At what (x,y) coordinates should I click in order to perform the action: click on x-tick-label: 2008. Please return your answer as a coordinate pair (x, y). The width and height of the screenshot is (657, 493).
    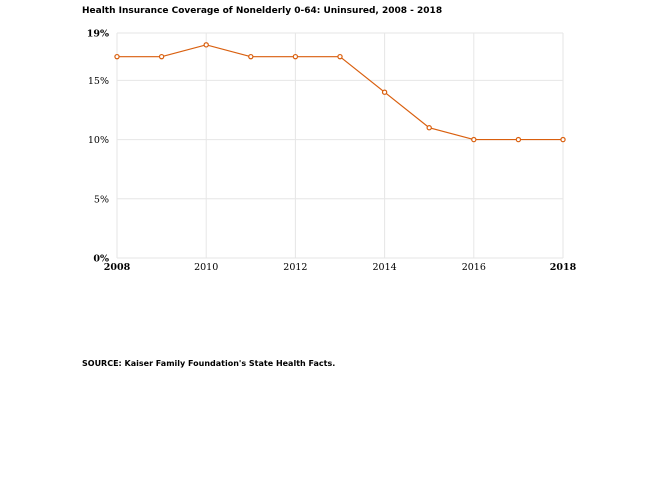
    Looking at the image, I should click on (117, 267).